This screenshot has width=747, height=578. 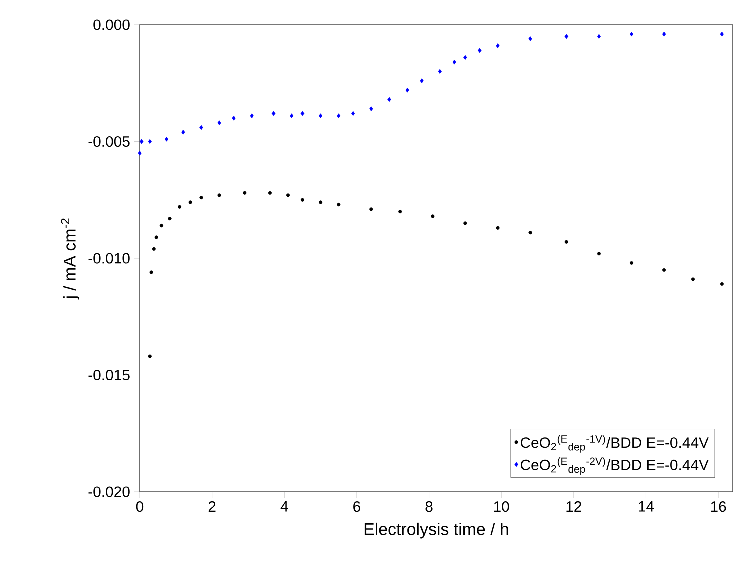 I want to click on x-tick-label: 16, so click(x=718, y=507).